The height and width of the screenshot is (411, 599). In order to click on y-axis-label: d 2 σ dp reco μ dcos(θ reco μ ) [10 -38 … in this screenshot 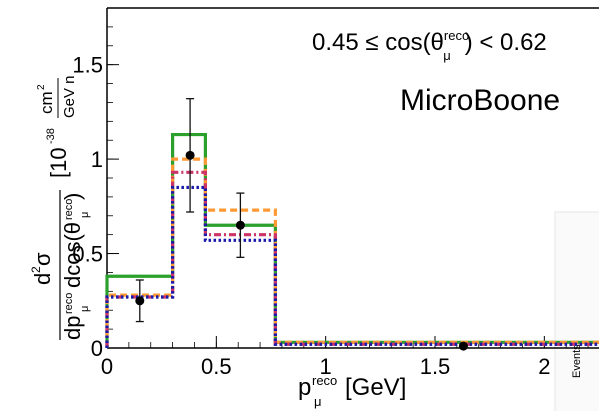, I will do `click(60, 207)`.